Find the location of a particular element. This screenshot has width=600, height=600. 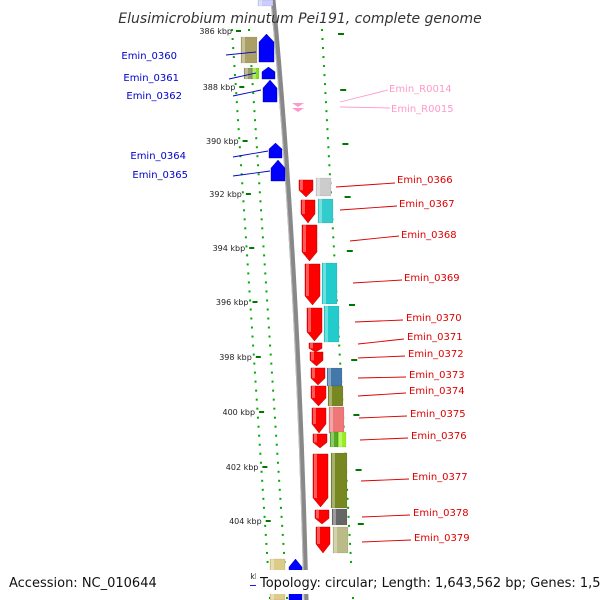

gene-block-top is located at coordinates (265, 3).